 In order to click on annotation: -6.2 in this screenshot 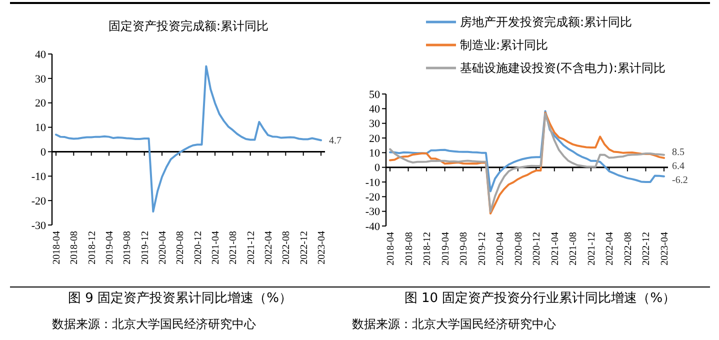, I will do `click(680, 180)`.